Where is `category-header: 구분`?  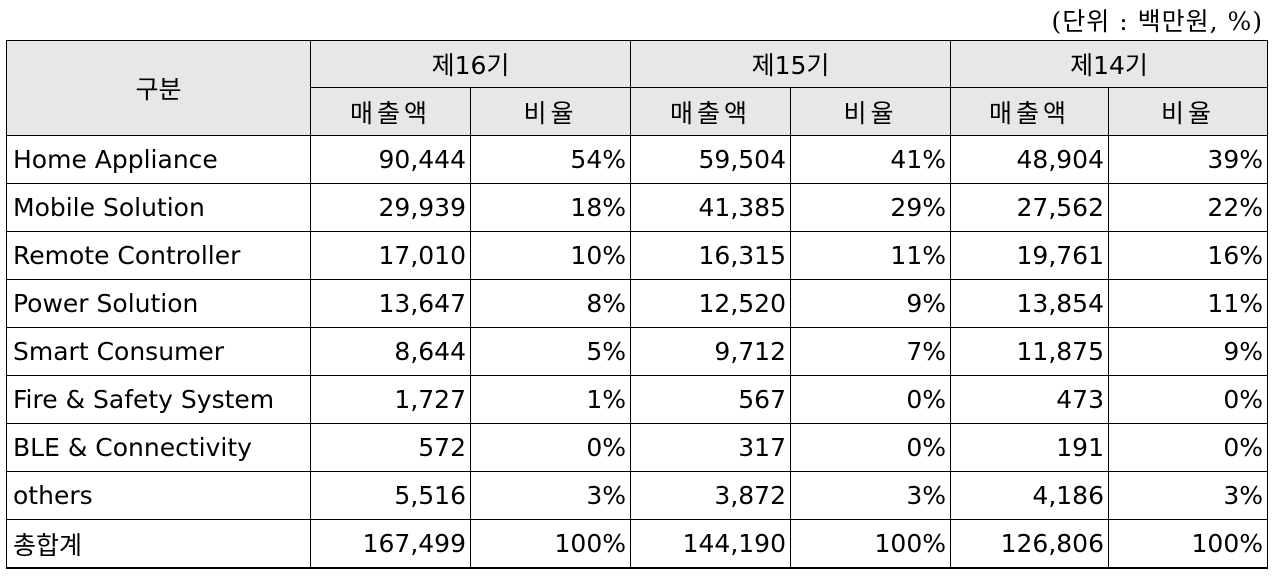 category-header: 구분 is located at coordinates (158, 88).